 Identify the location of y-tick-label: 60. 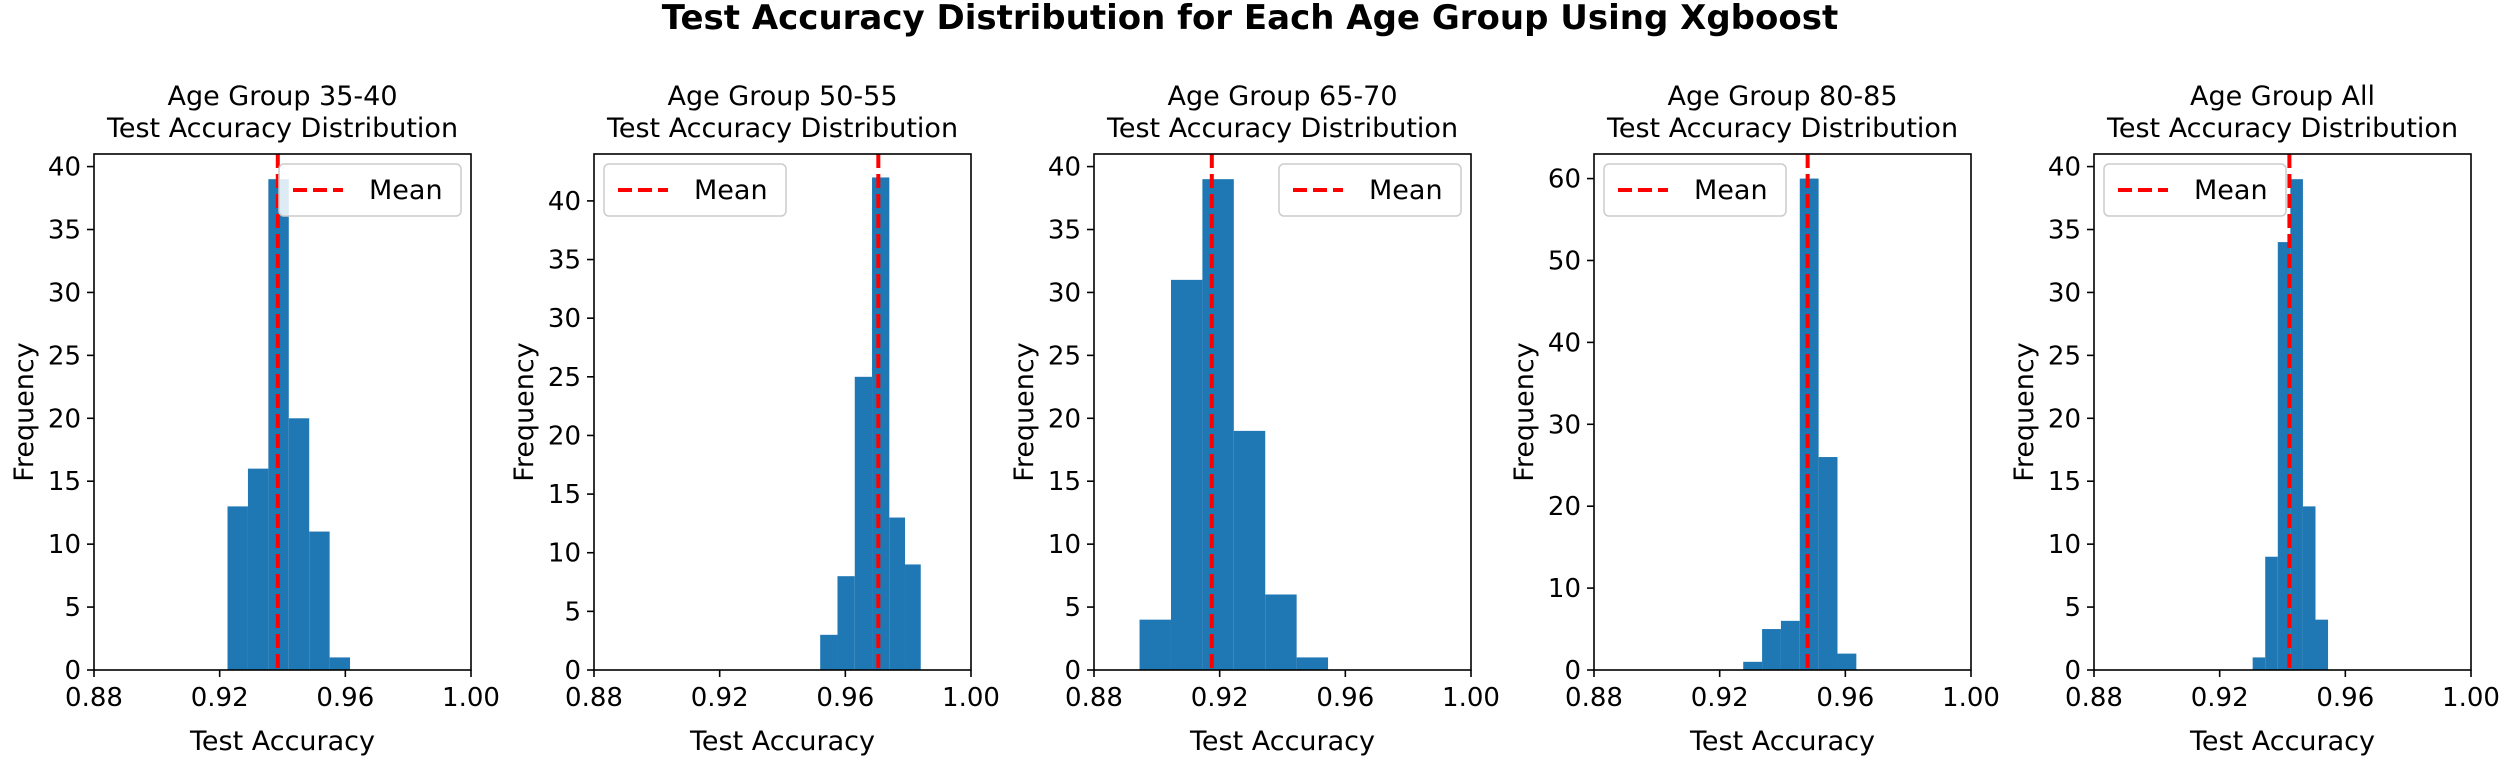
(1564, 180).